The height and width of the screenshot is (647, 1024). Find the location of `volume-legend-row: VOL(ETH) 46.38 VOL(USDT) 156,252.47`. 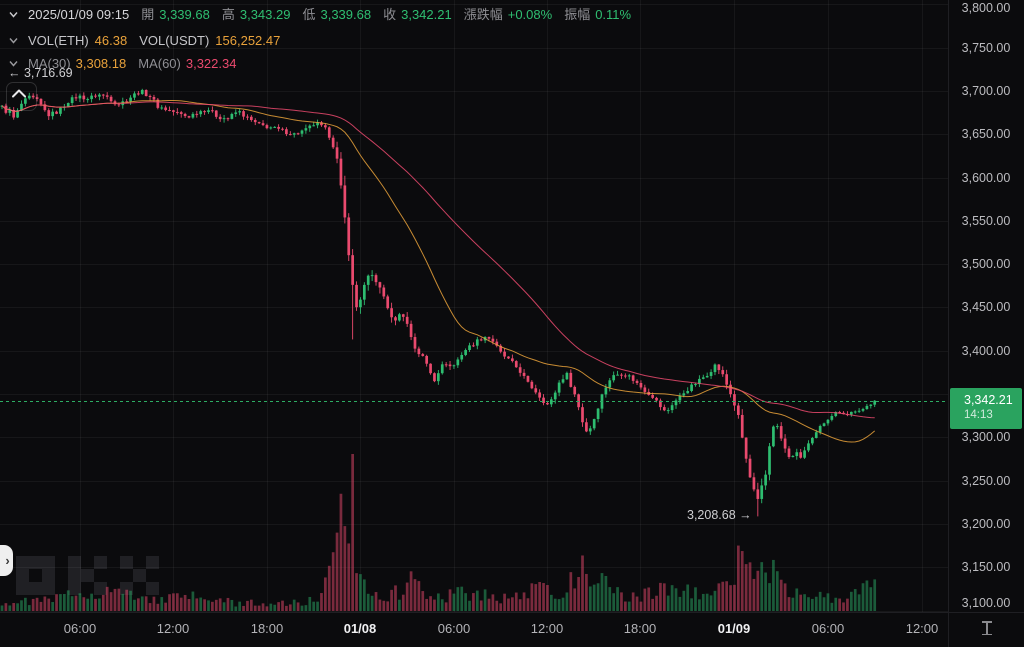

volume-legend-row: VOL(ETH) 46.38 VOL(USDT) 156,252.47 is located at coordinates (144, 40).